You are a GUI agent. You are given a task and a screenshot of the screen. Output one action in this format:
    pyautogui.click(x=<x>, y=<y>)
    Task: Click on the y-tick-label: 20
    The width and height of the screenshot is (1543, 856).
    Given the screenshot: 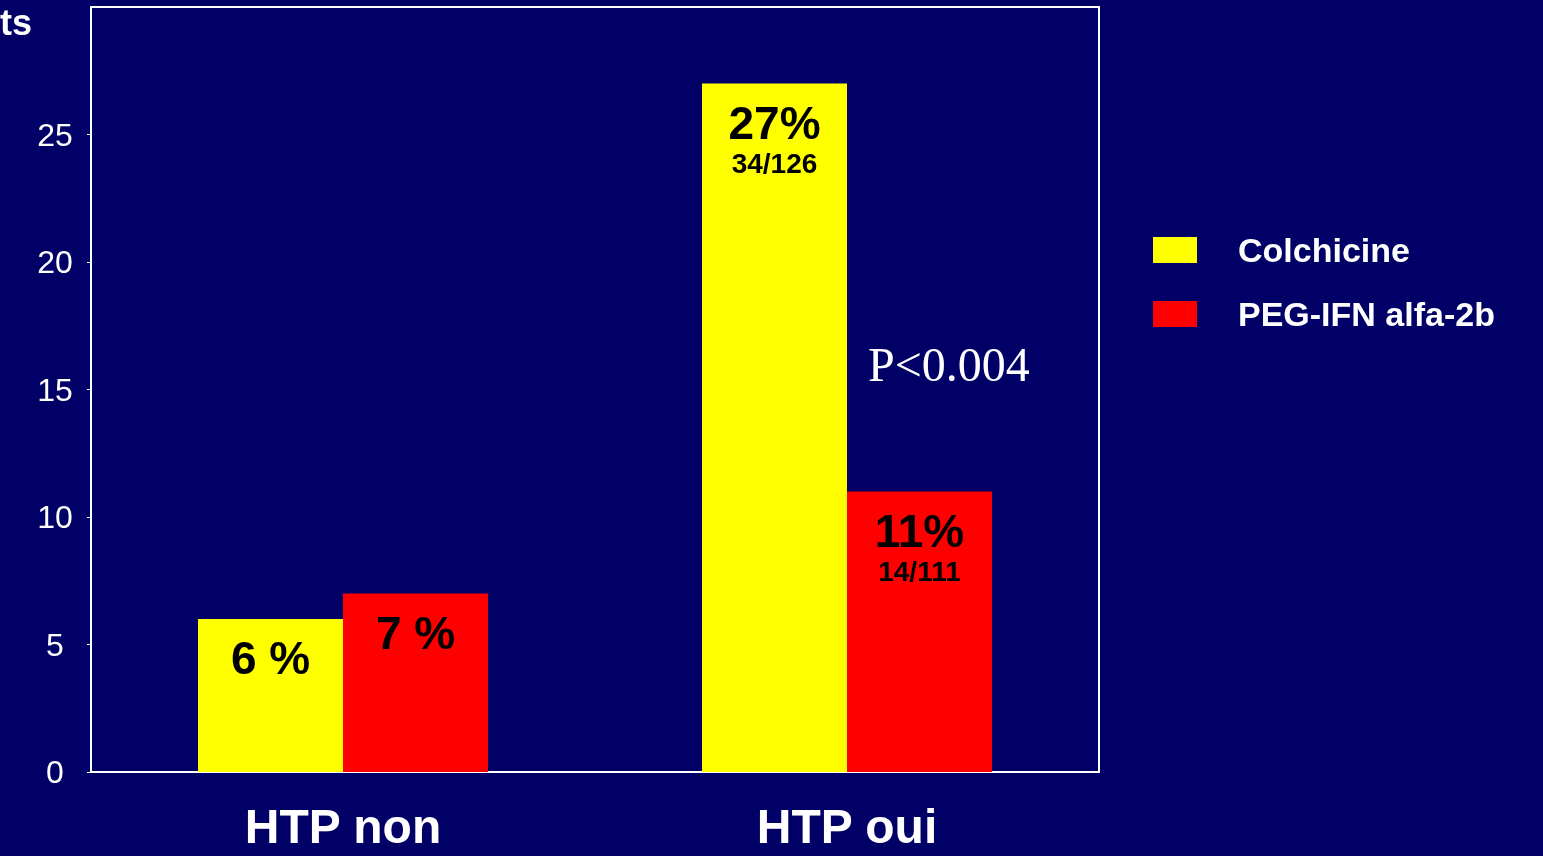 What is the action you would take?
    pyautogui.click(x=55, y=262)
    